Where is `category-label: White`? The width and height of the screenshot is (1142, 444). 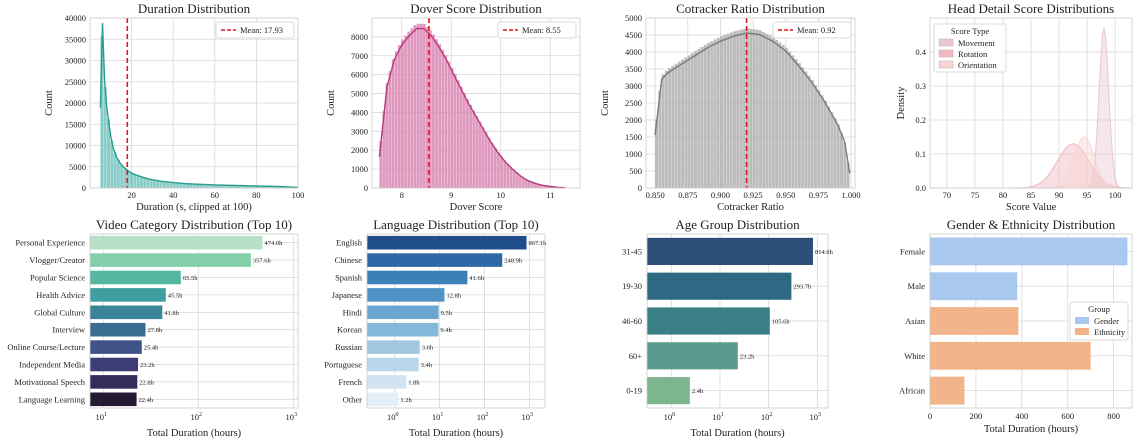
category-label: White is located at coordinates (914, 356).